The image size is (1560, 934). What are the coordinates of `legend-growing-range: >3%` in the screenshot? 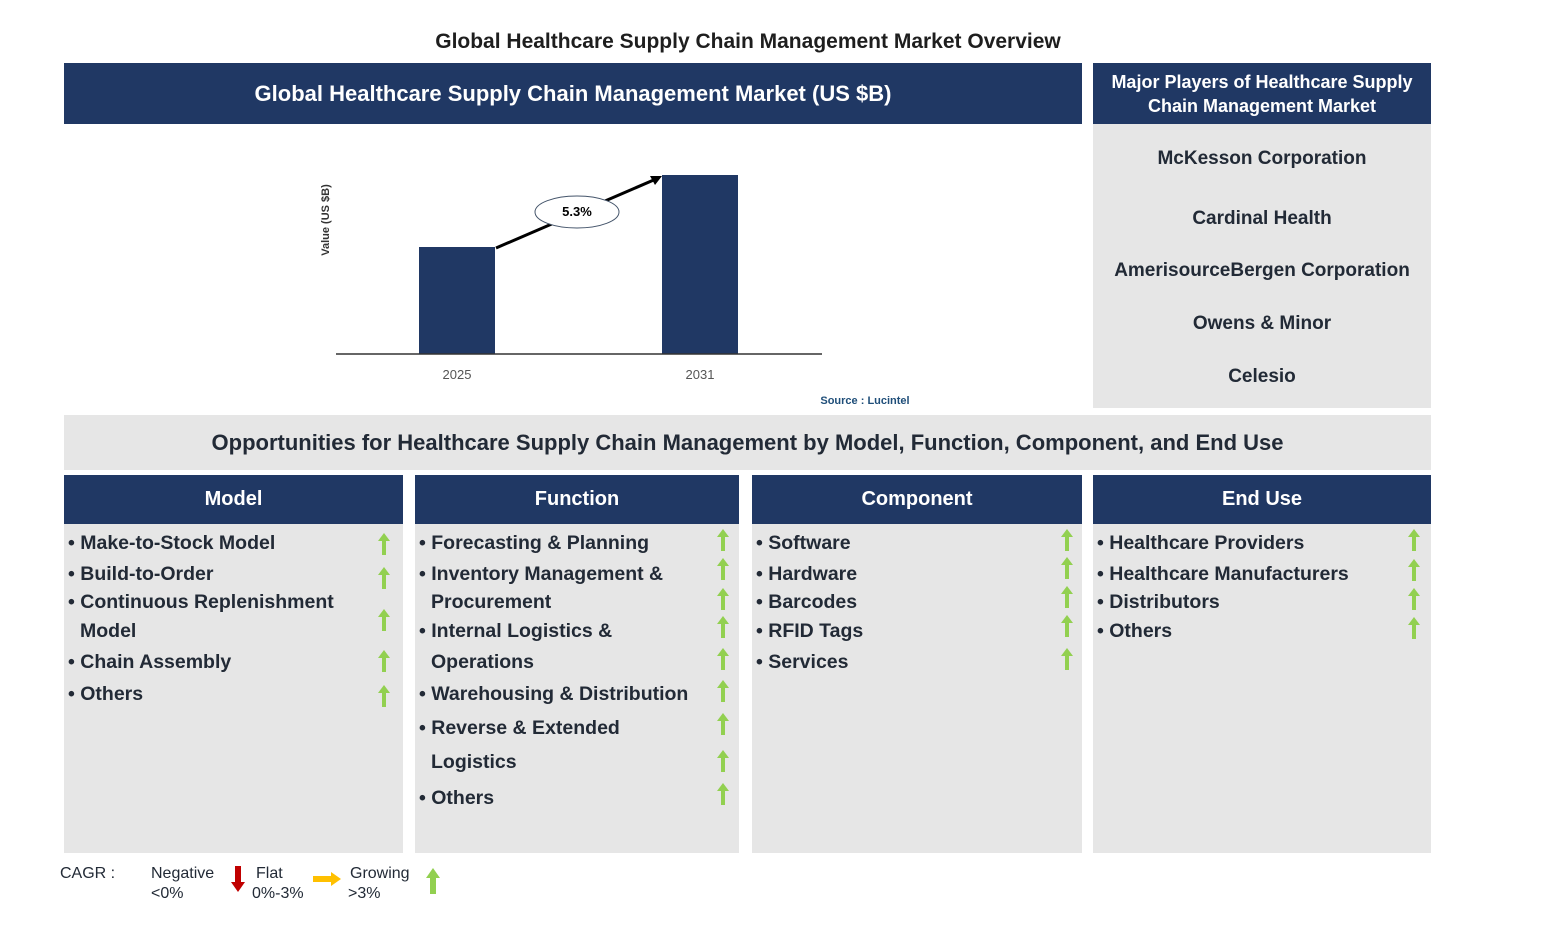 It's located at (364, 893).